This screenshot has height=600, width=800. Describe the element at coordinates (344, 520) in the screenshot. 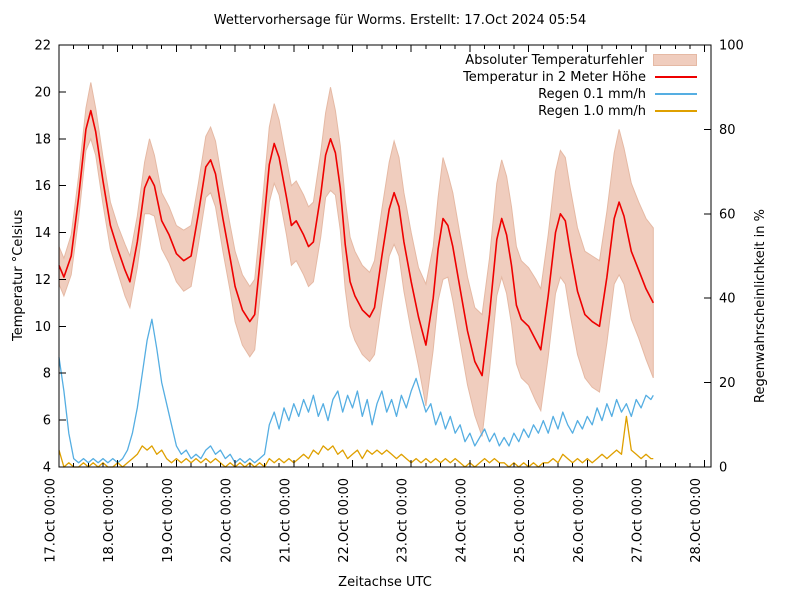

I see `svg-text: 22.Oct 00:00` at that location.